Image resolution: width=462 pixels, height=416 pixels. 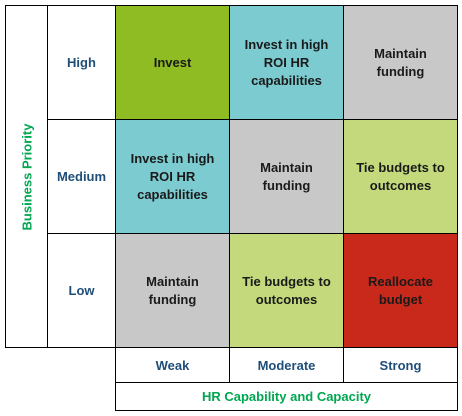 What do you see at coordinates (172, 365) in the screenshot?
I see `col-label-weak: Weak` at bounding box center [172, 365].